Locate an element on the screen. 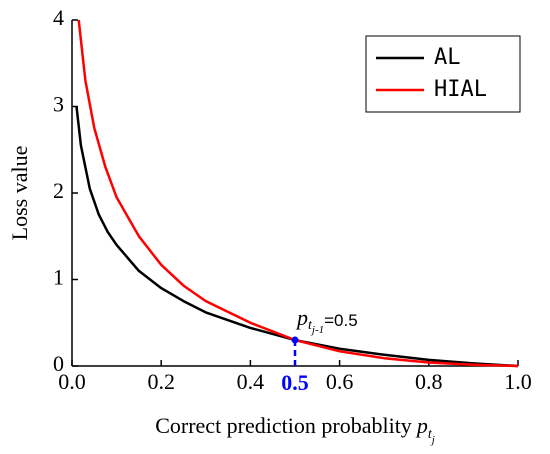 The image size is (550, 454). x-axis-label-symbol: p is located at coordinates (421, 425).